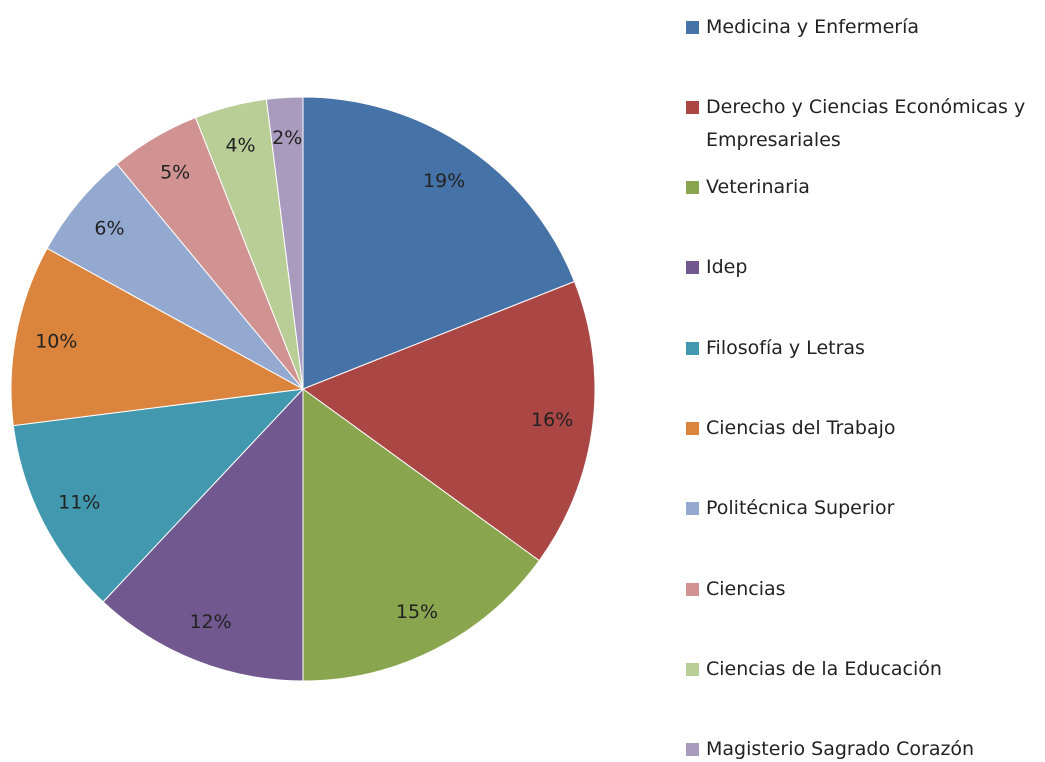 The height and width of the screenshot is (762, 1045). I want to click on data-label: 16%, so click(552, 420).